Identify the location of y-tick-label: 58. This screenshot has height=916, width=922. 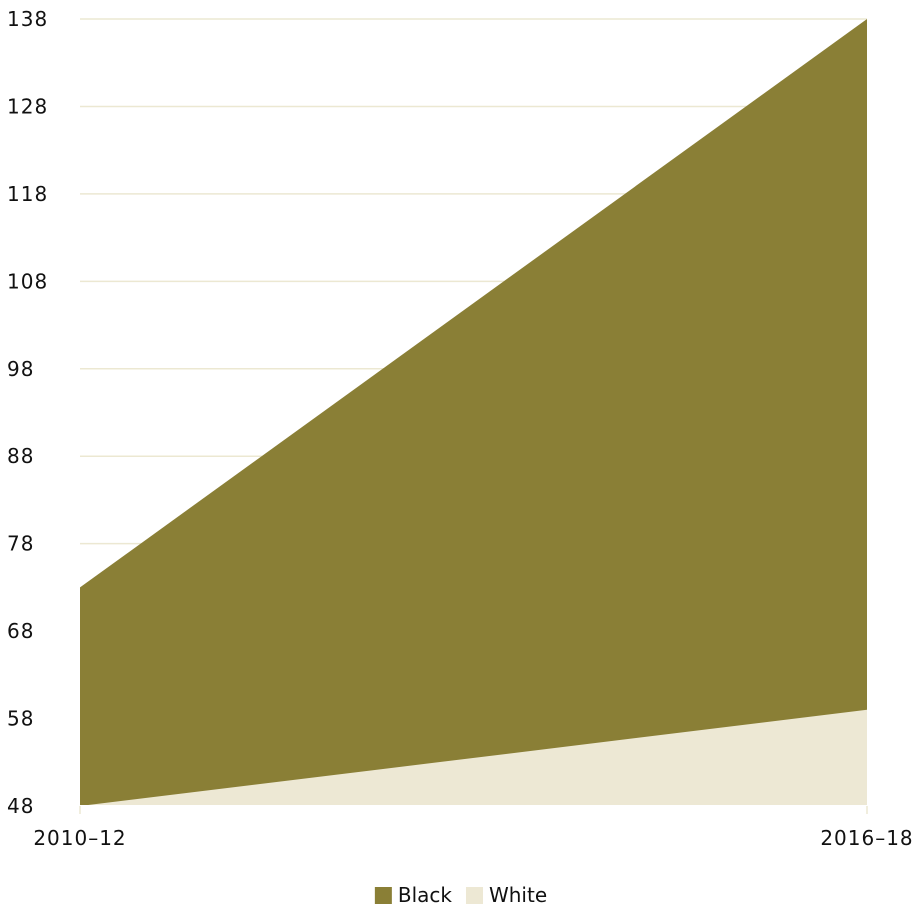
(20, 719).